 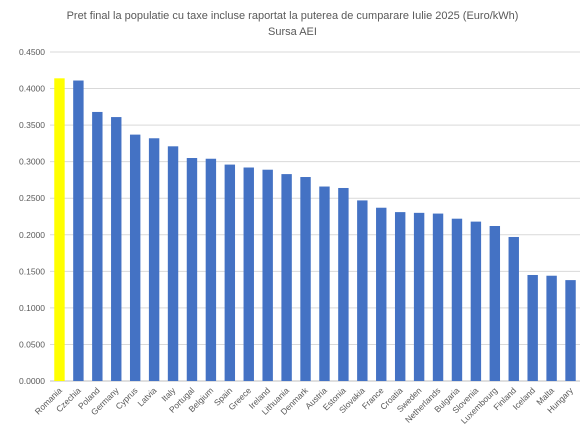 I want to click on bar-cyprus, so click(x=135, y=257).